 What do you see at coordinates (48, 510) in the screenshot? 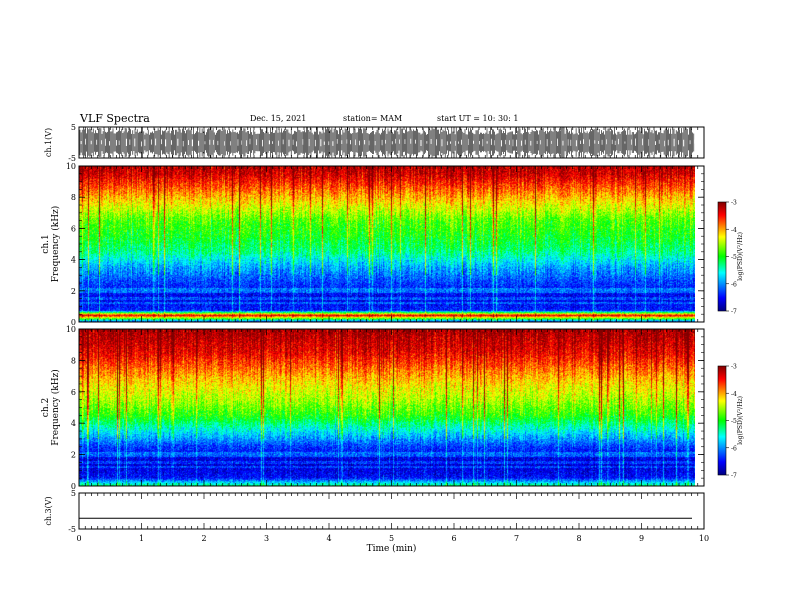
I see `y-axis-label: ch.3(V)` at bounding box center [48, 510].